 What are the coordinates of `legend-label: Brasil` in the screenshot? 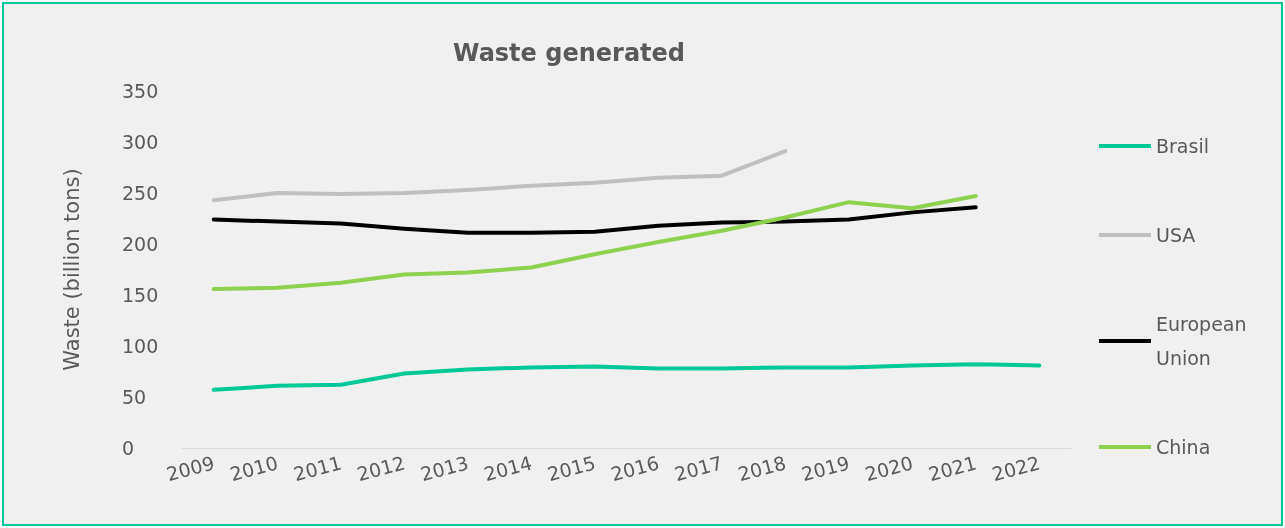 It's located at (1182, 146).